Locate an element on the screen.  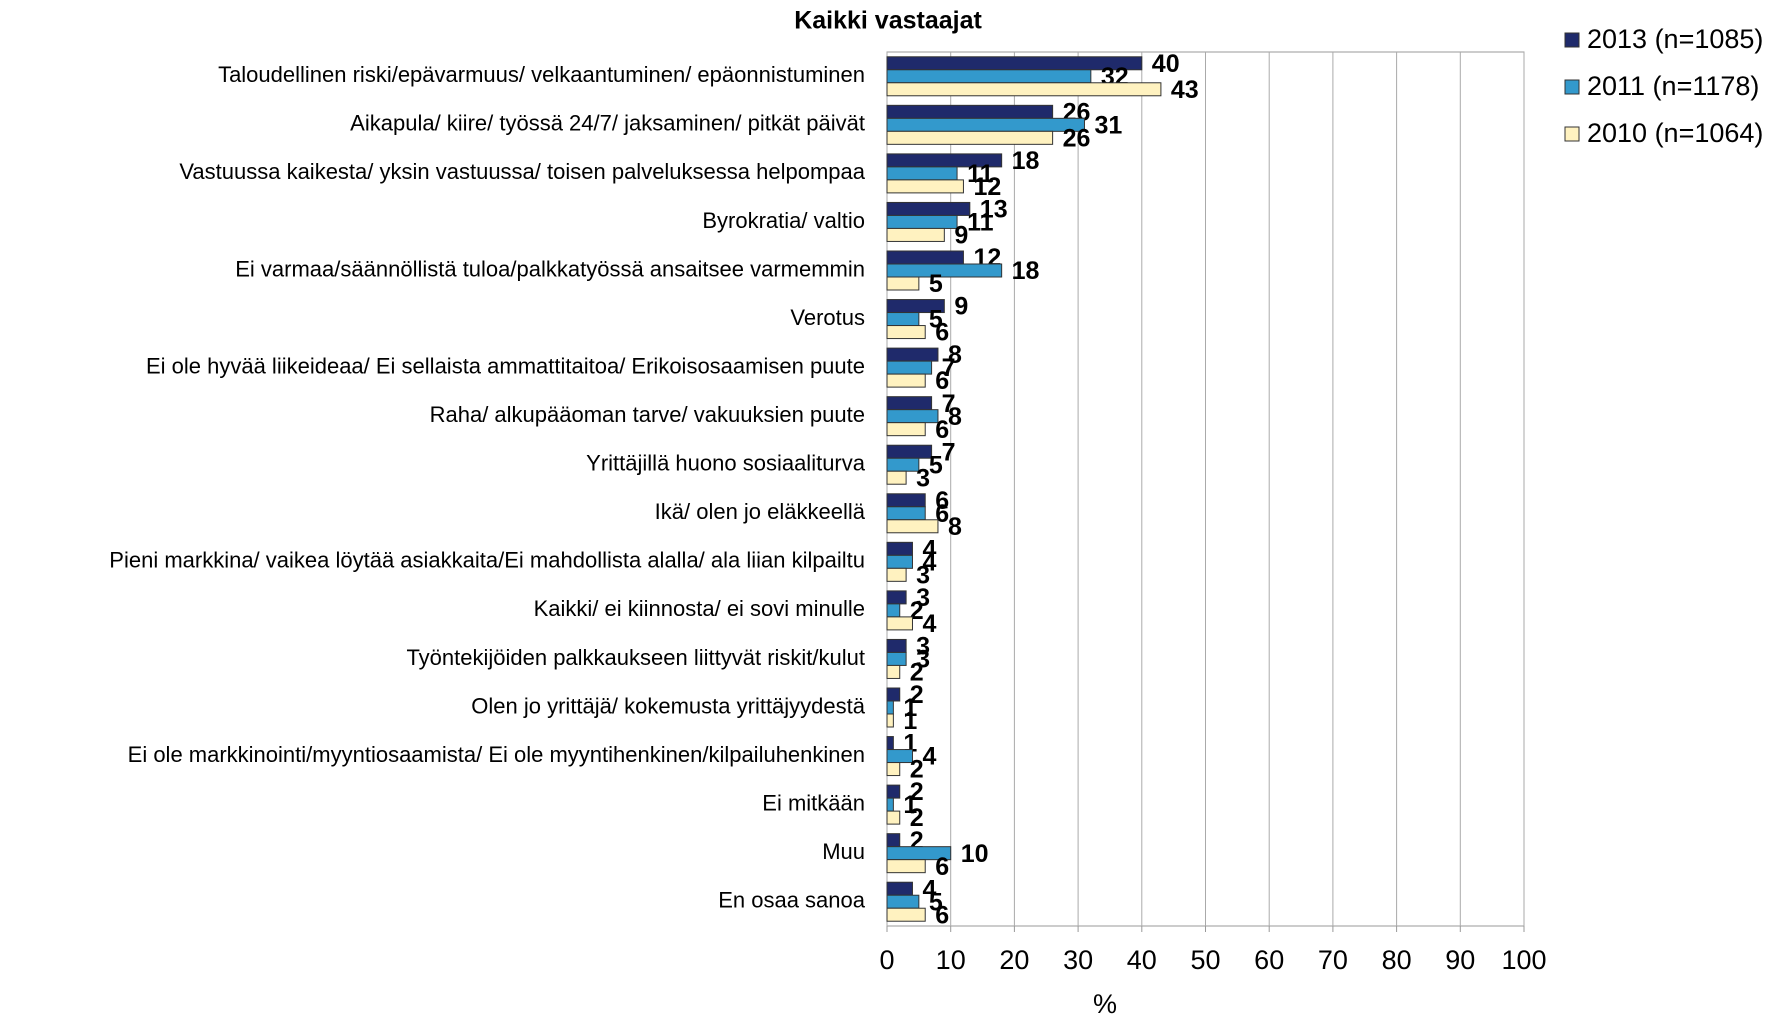
chart-title: Kaikki vastaajat is located at coordinates (888, 21).